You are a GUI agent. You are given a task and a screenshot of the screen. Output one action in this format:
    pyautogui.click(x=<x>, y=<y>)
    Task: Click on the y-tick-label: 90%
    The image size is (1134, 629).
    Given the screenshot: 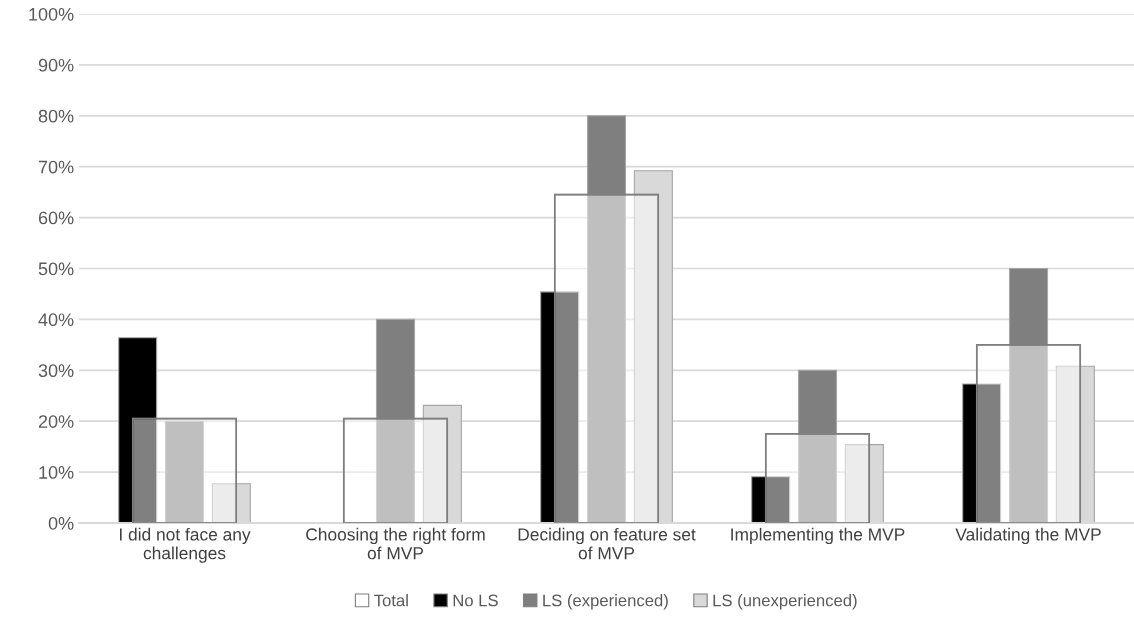 What is the action you would take?
    pyautogui.click(x=56, y=65)
    